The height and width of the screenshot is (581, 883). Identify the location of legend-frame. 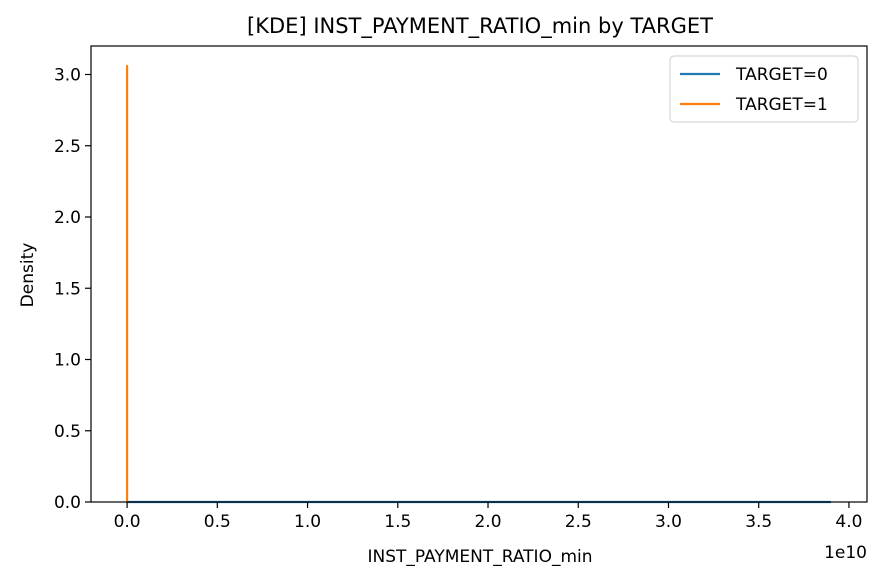
(764, 89).